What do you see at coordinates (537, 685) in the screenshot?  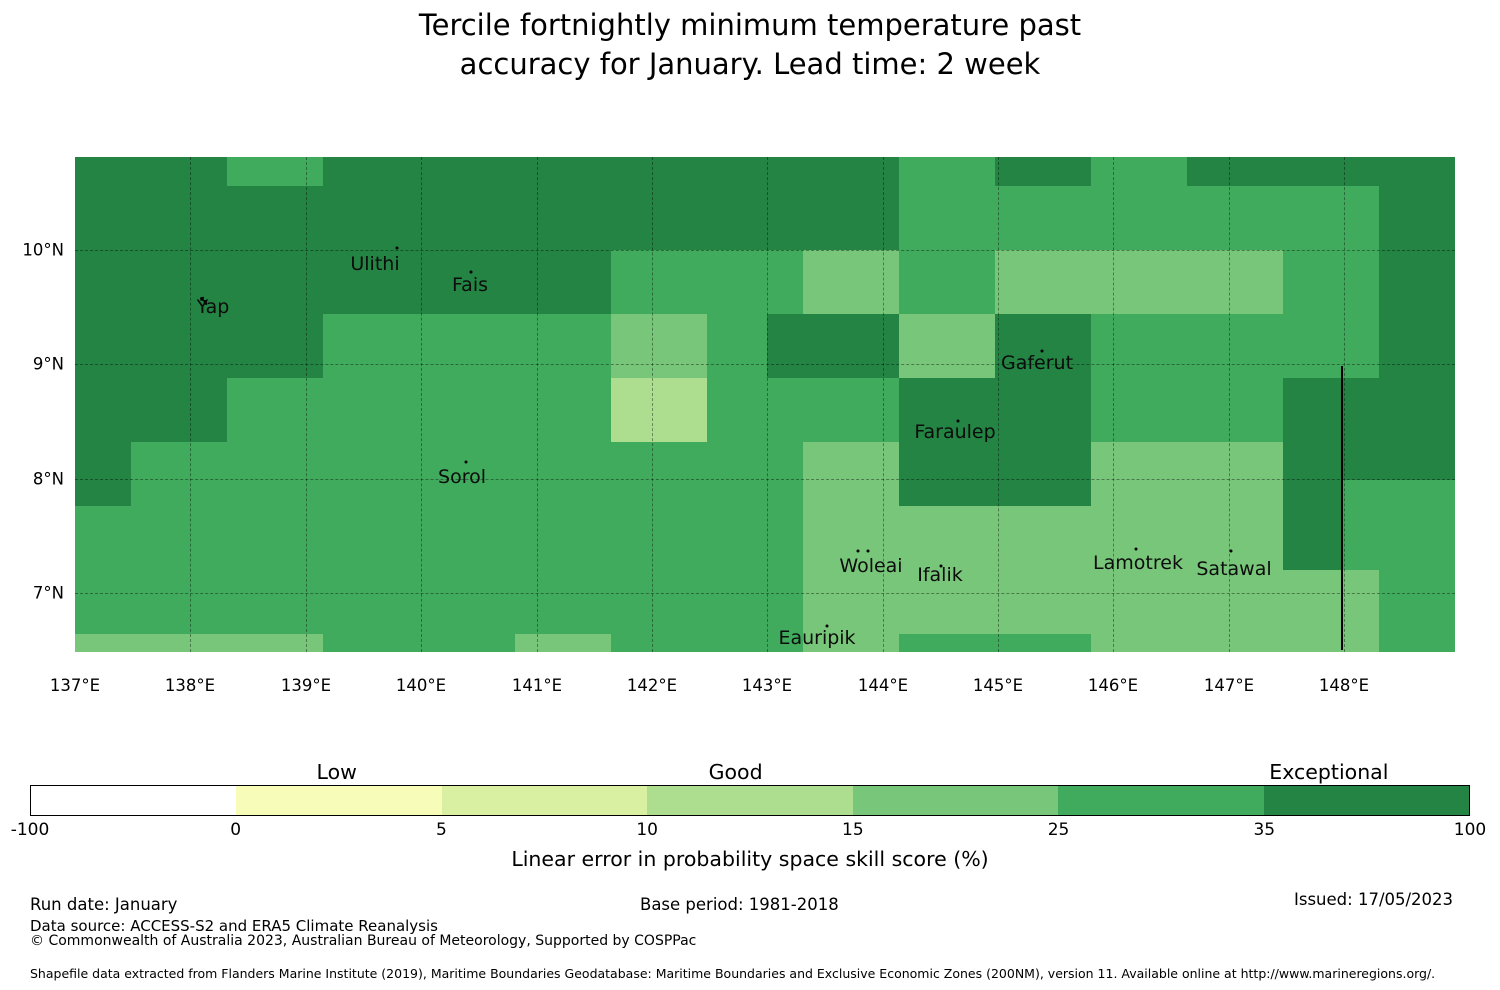 I see `lon-tick-label: 141°E` at bounding box center [537, 685].